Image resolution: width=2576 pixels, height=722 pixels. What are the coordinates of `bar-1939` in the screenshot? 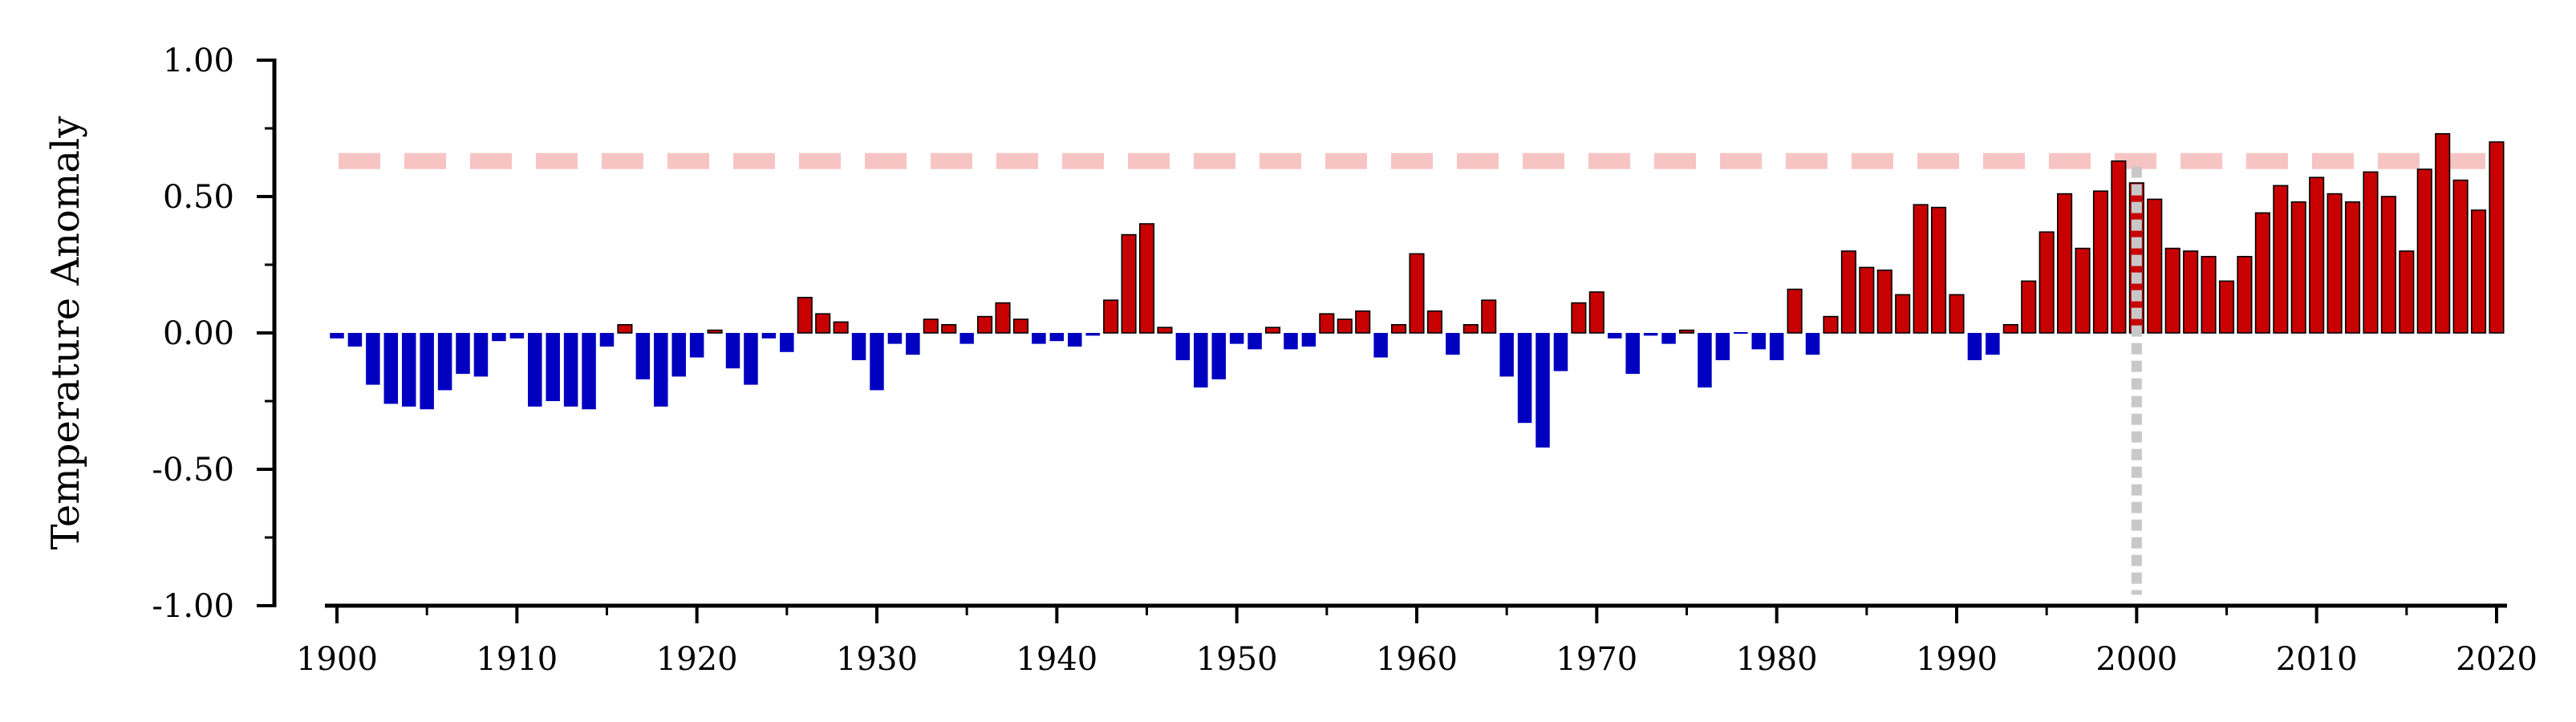 It's located at (1039, 338).